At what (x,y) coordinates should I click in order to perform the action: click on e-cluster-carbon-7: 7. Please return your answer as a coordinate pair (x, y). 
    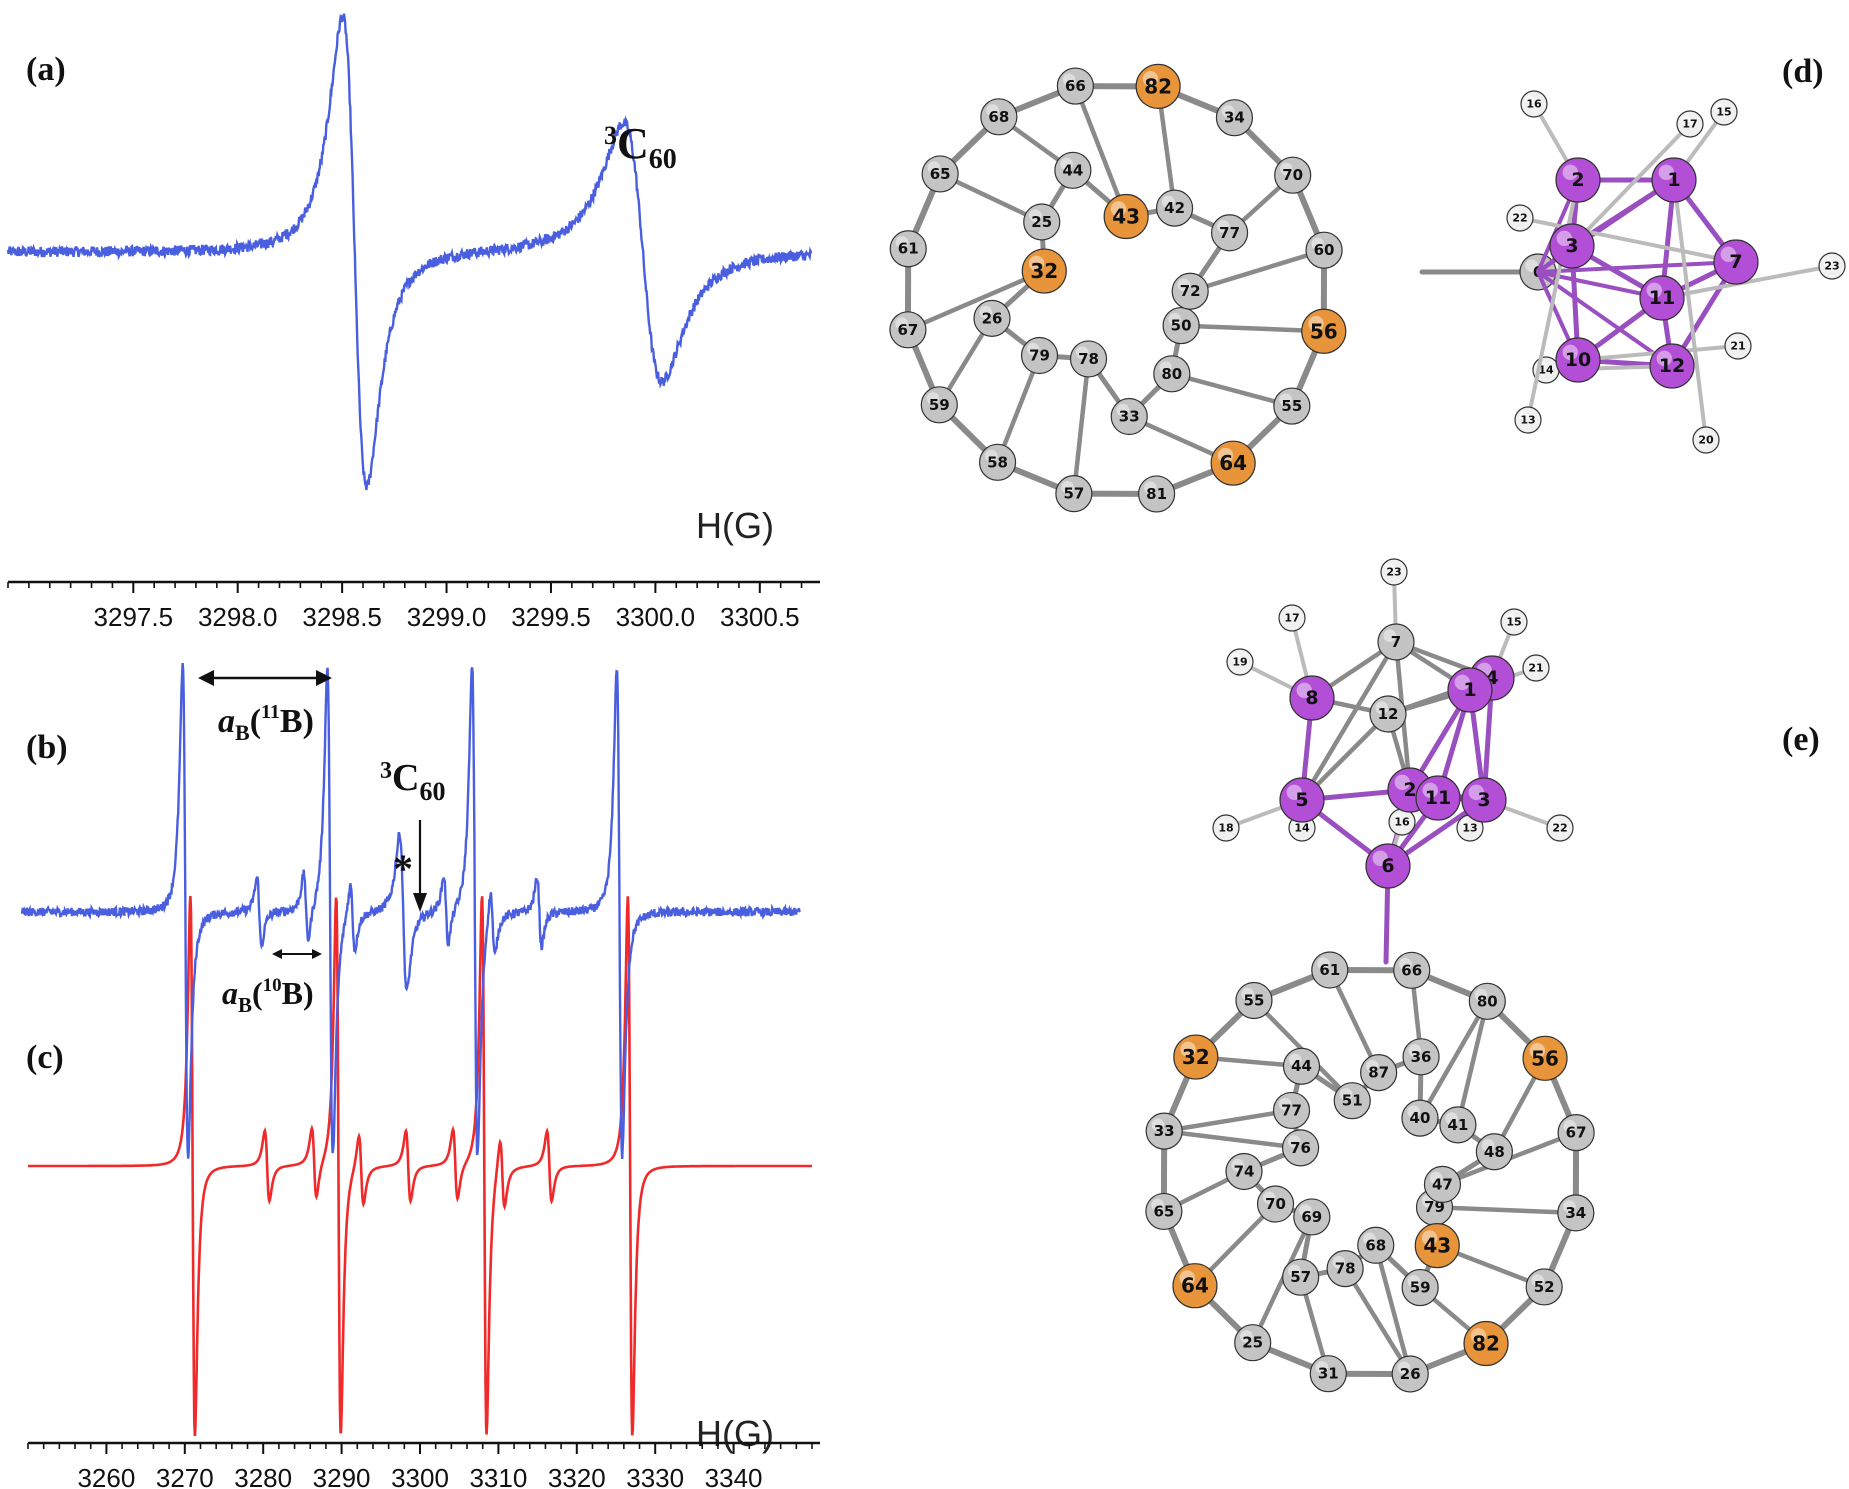
    Looking at the image, I should click on (1396, 642).